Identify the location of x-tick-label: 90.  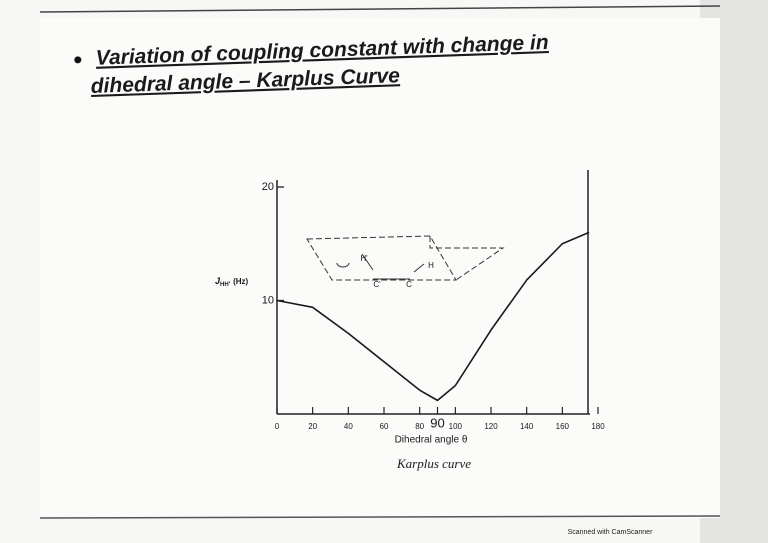
(437, 422).